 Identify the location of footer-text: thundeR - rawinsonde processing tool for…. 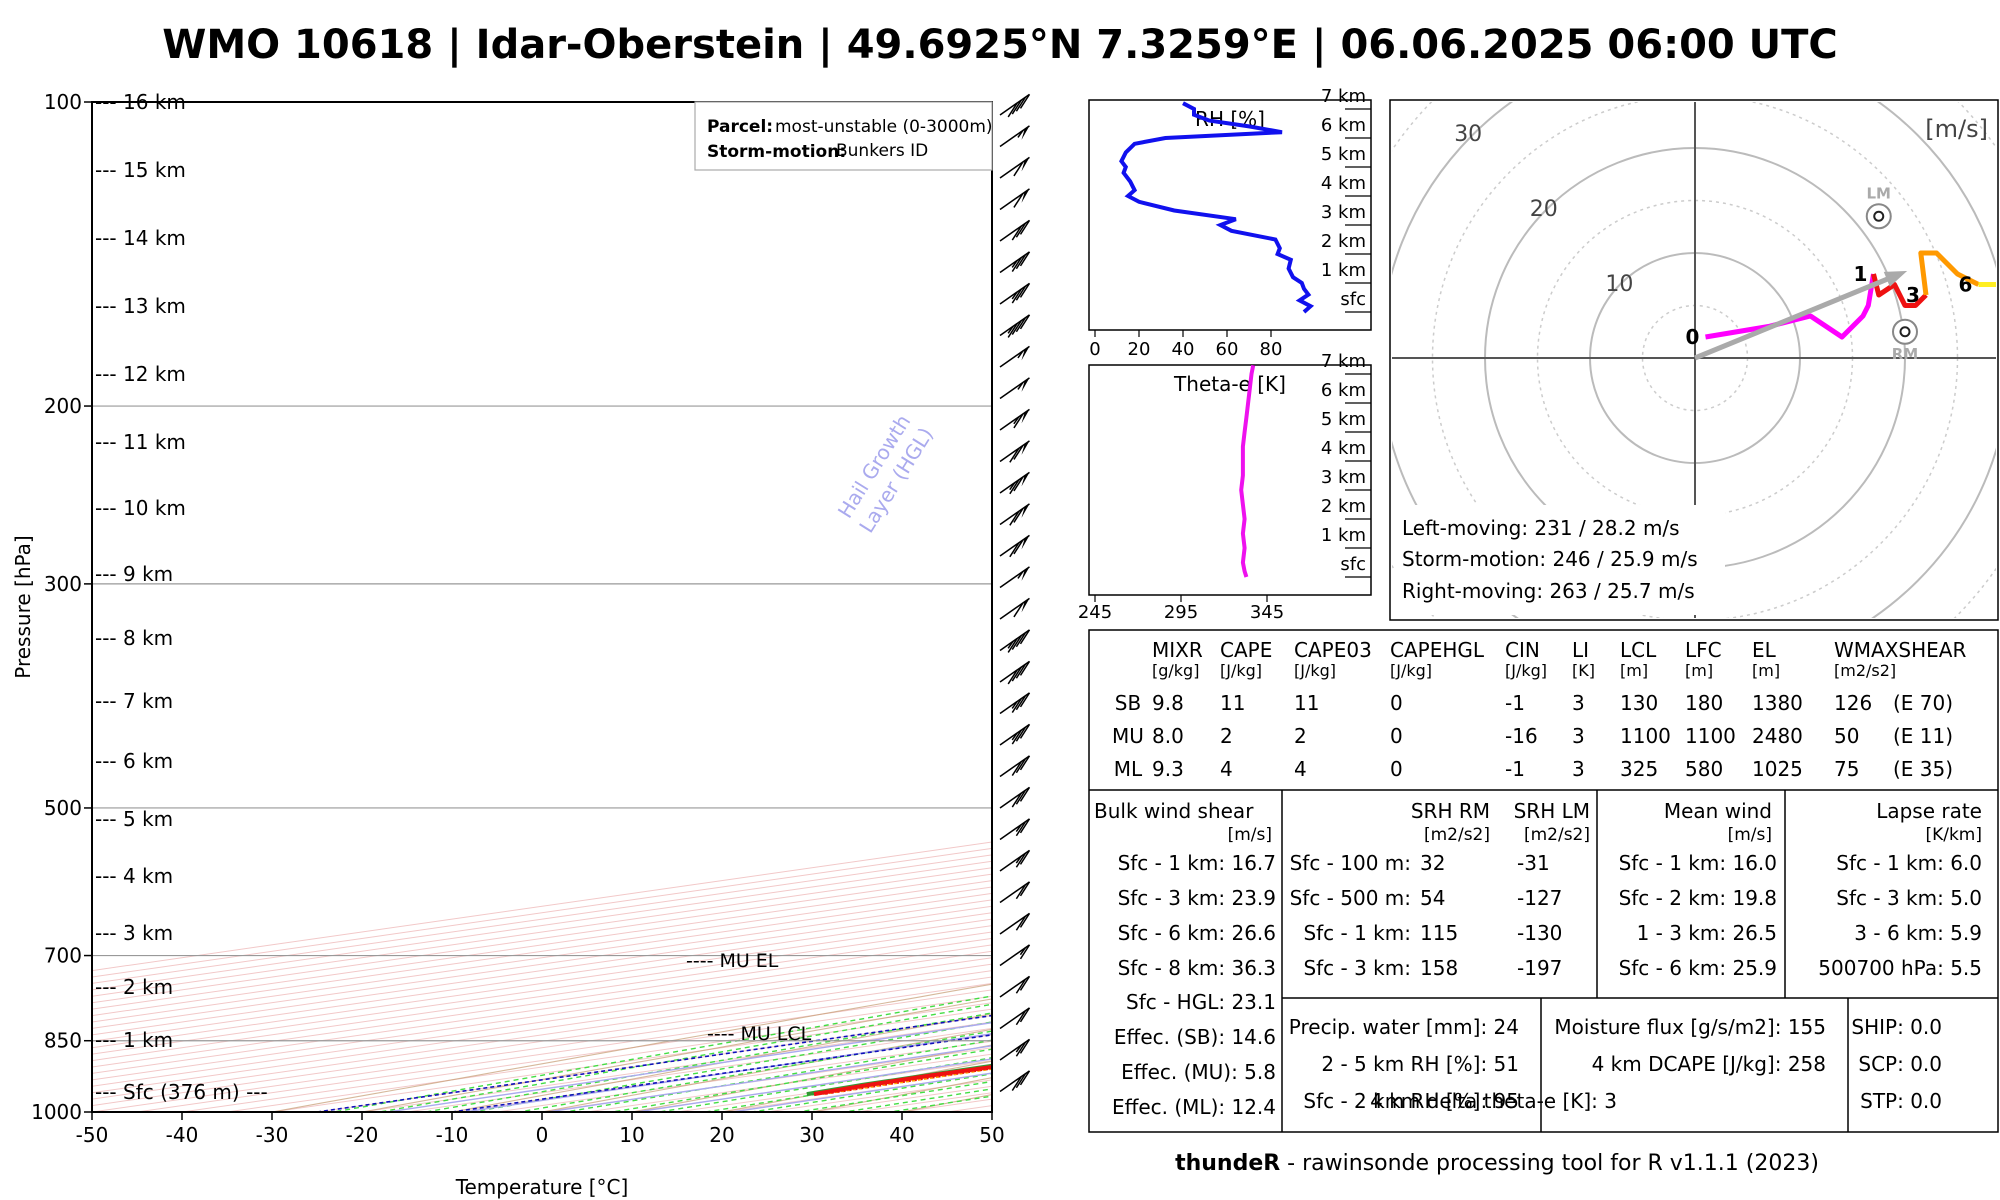
(1497, 1163).